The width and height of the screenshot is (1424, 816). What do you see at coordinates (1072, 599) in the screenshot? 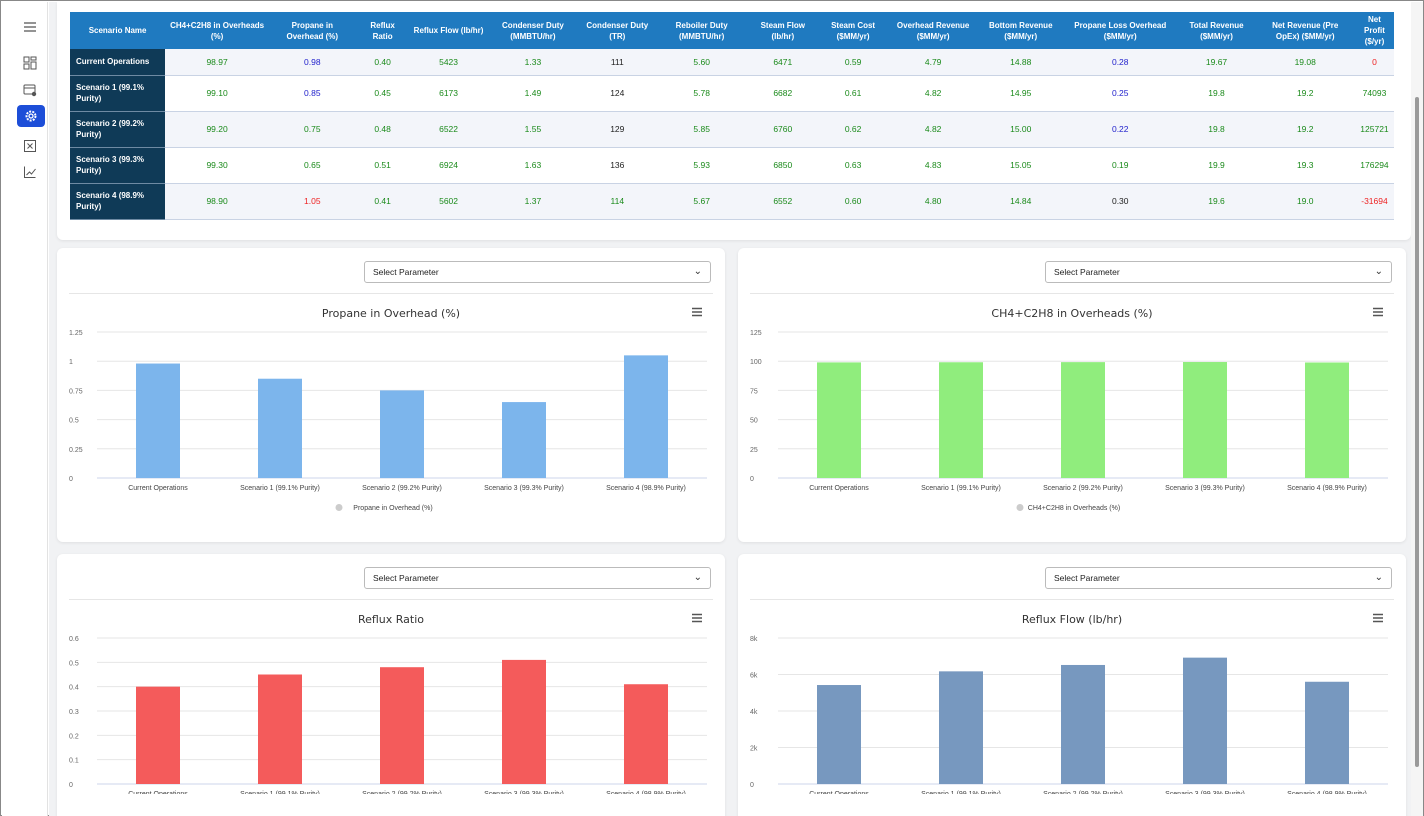
I see `divider` at bounding box center [1072, 599].